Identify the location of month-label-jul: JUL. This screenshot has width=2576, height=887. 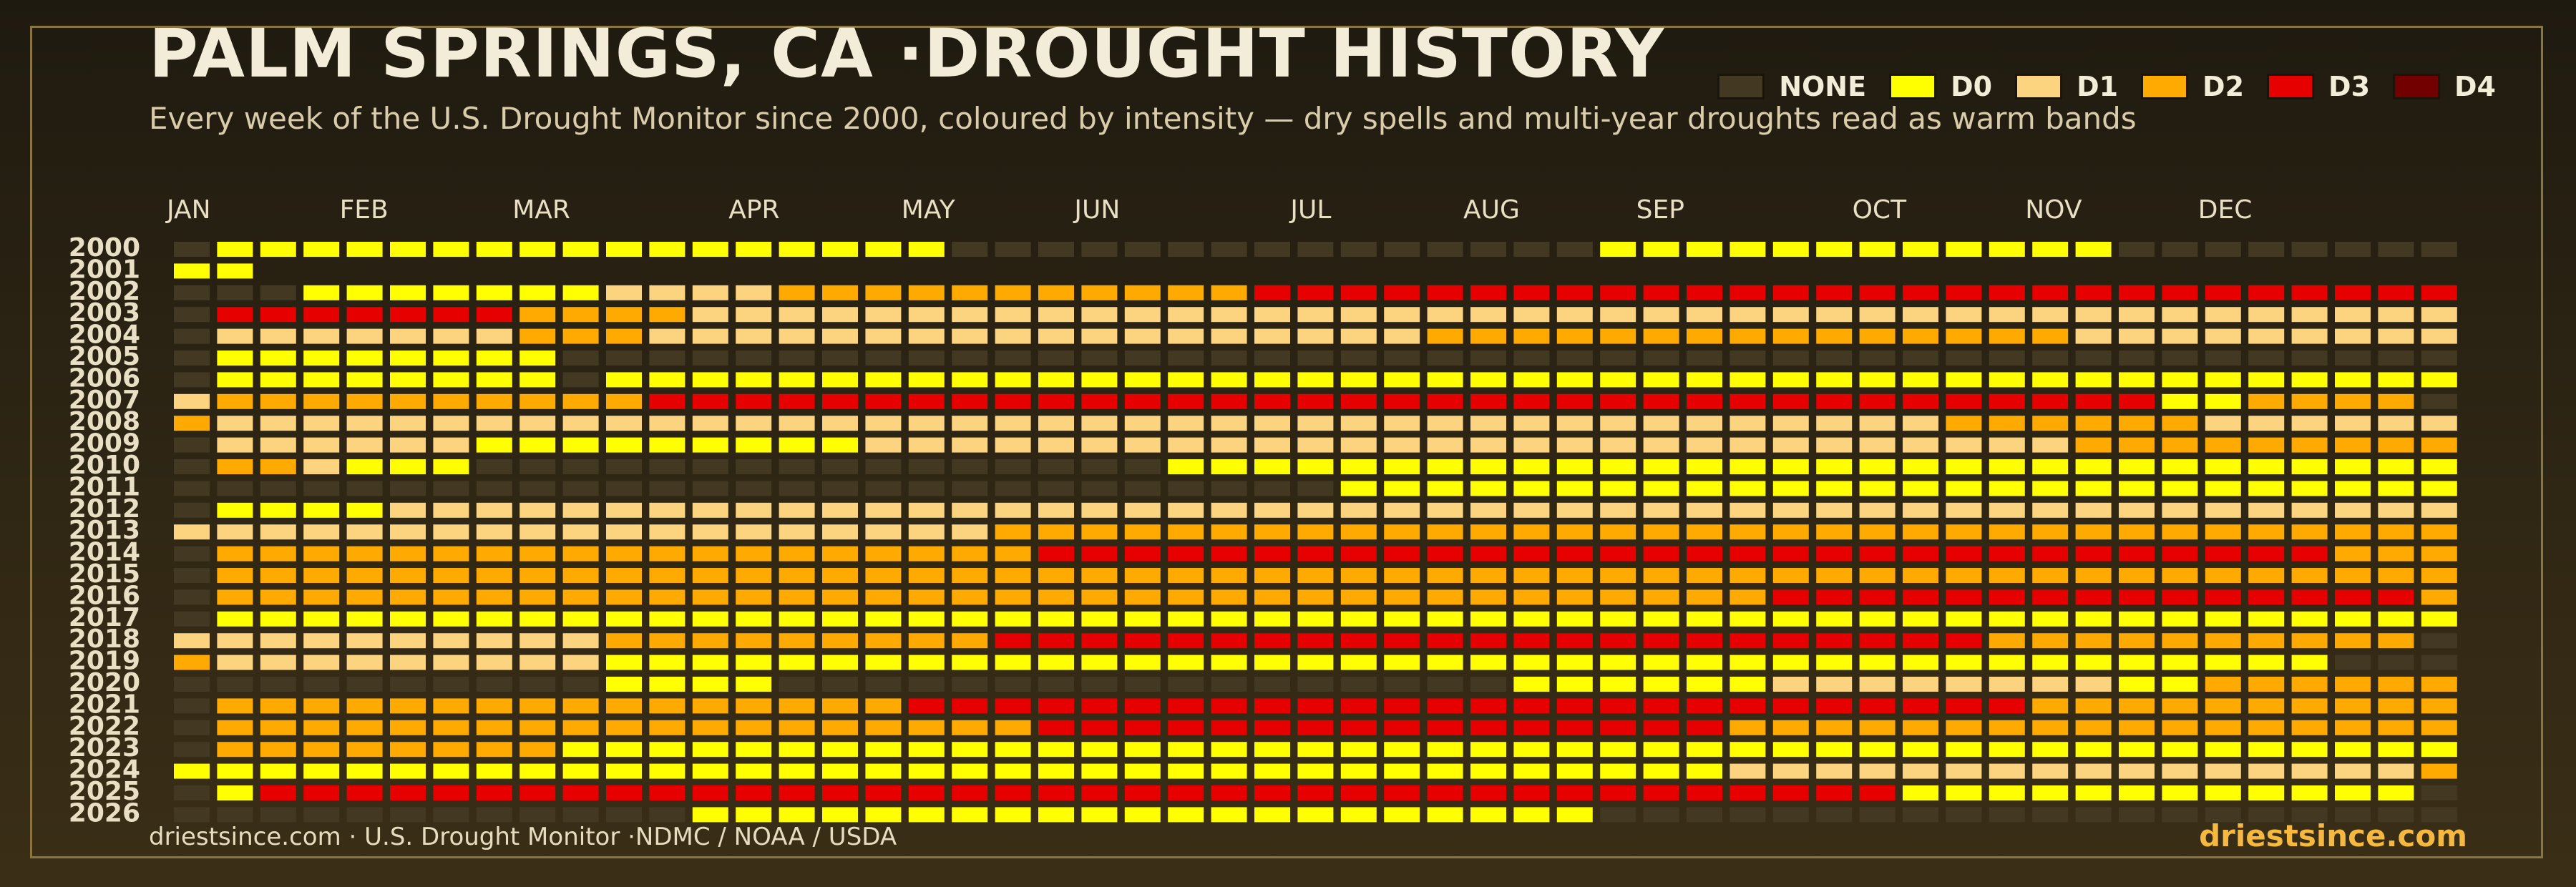
(1310, 210).